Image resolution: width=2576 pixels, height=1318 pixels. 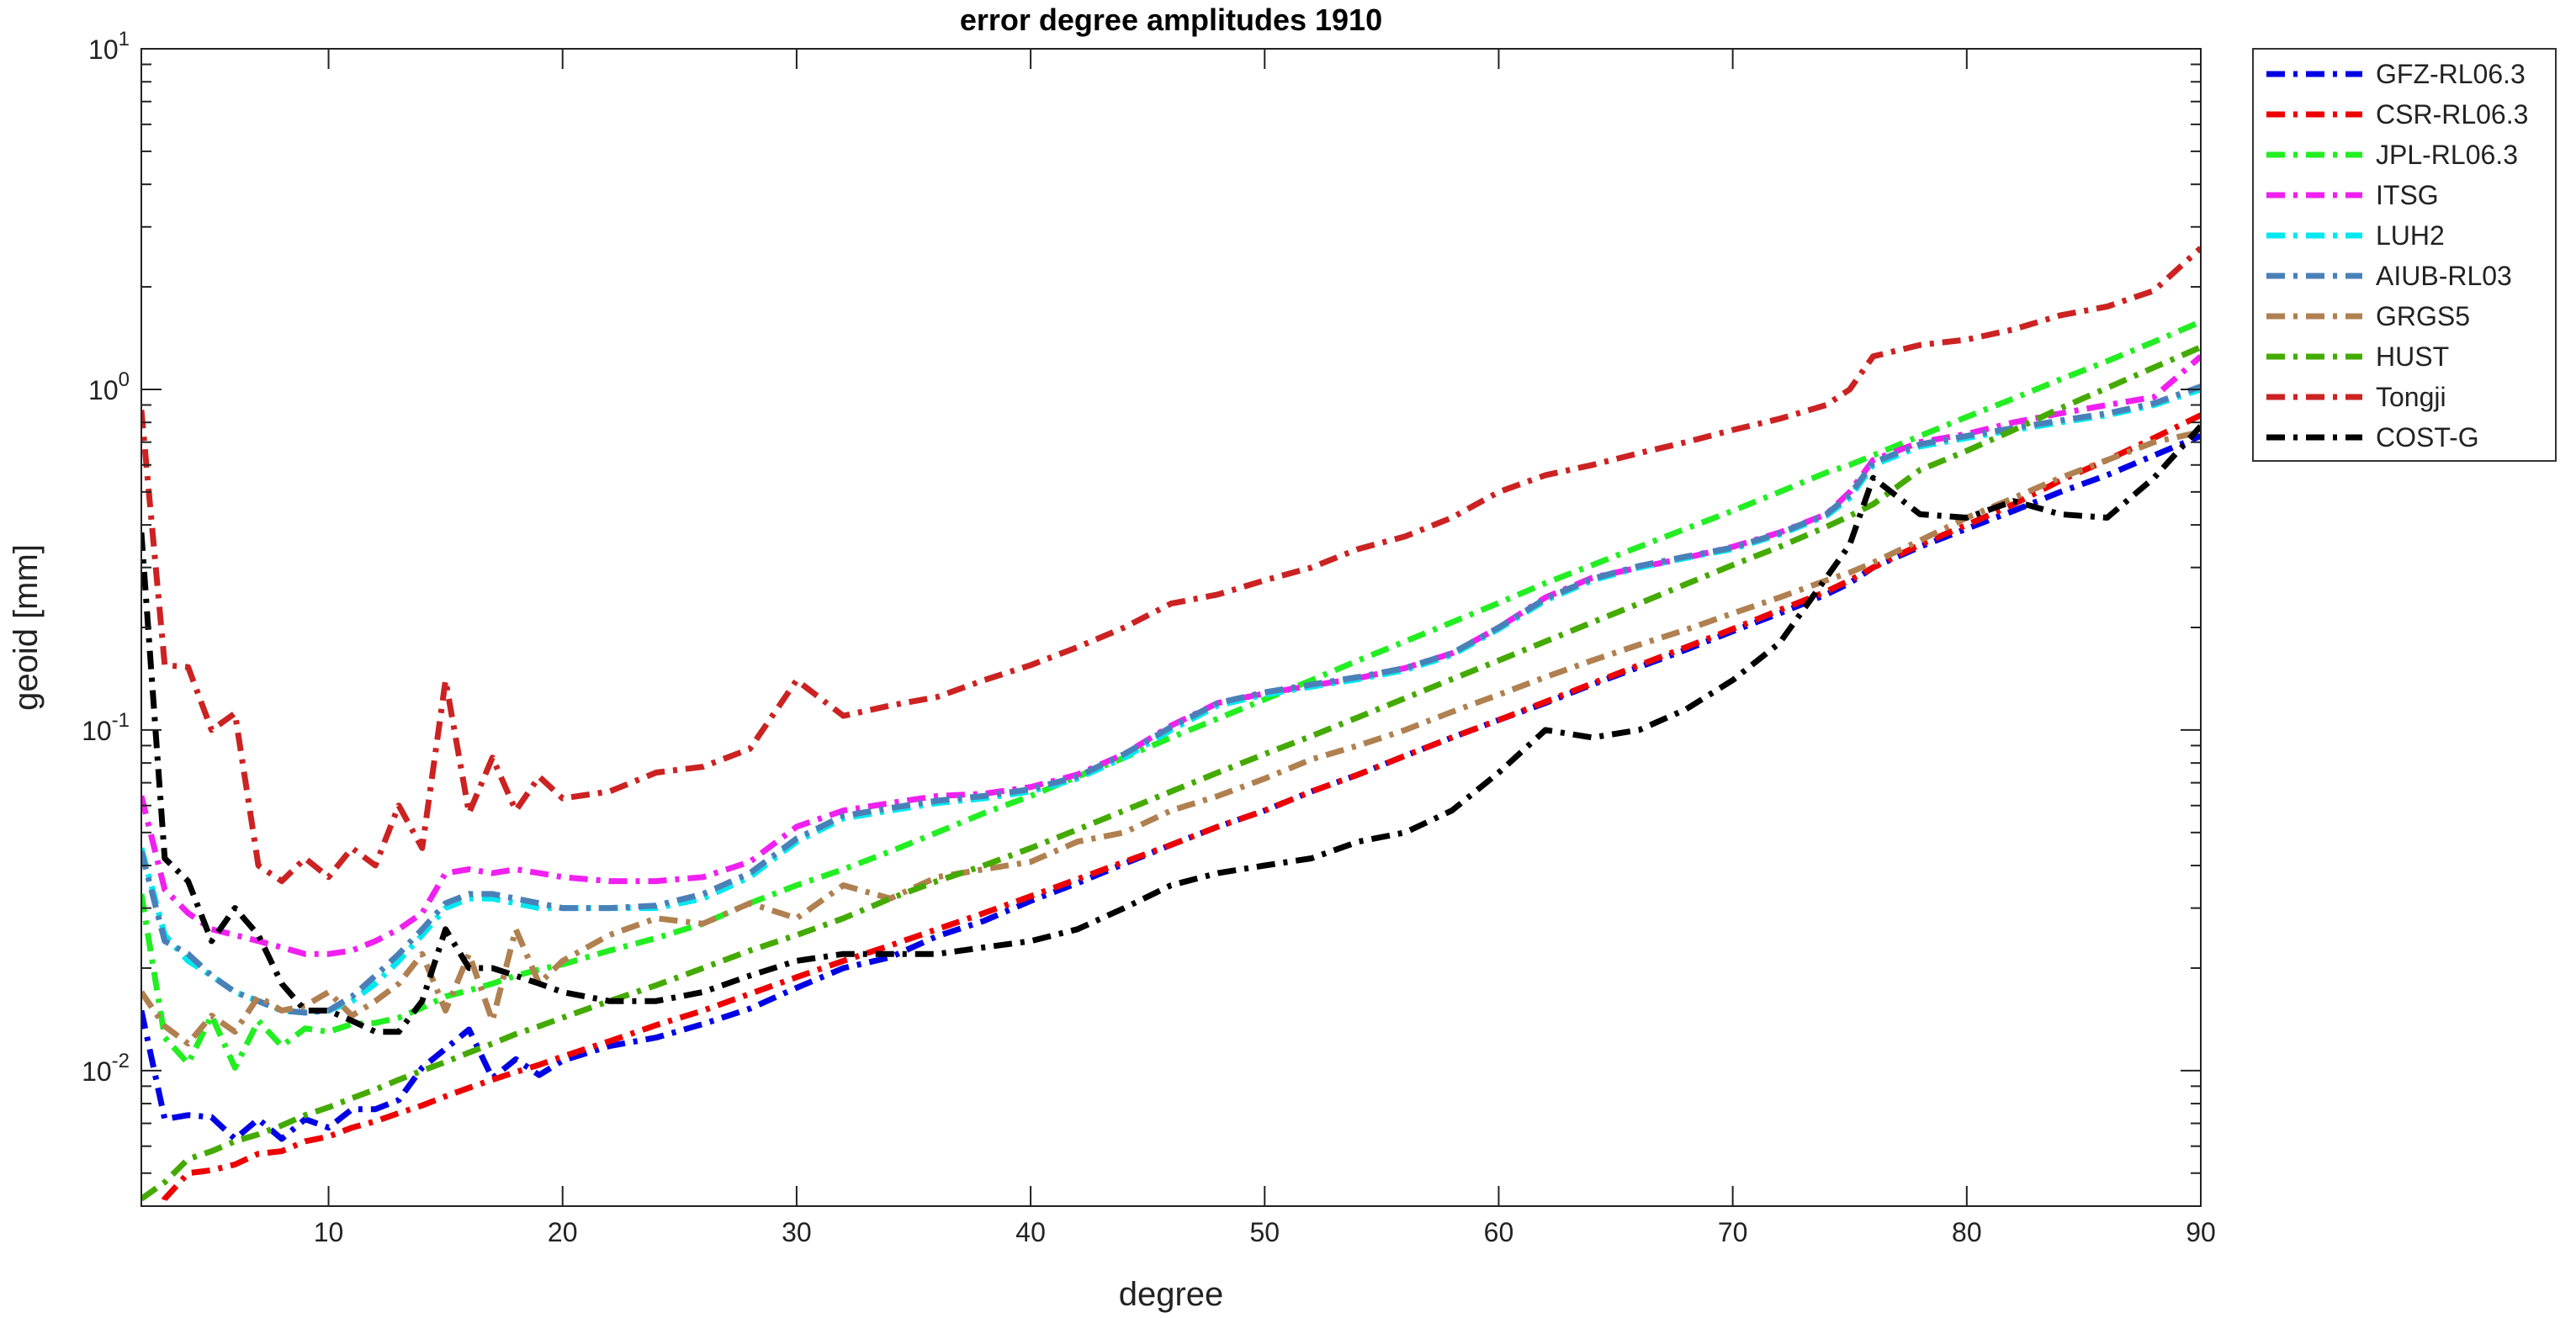 What do you see at coordinates (2407, 195) in the screenshot?
I see `legend-label-3: ITSG` at bounding box center [2407, 195].